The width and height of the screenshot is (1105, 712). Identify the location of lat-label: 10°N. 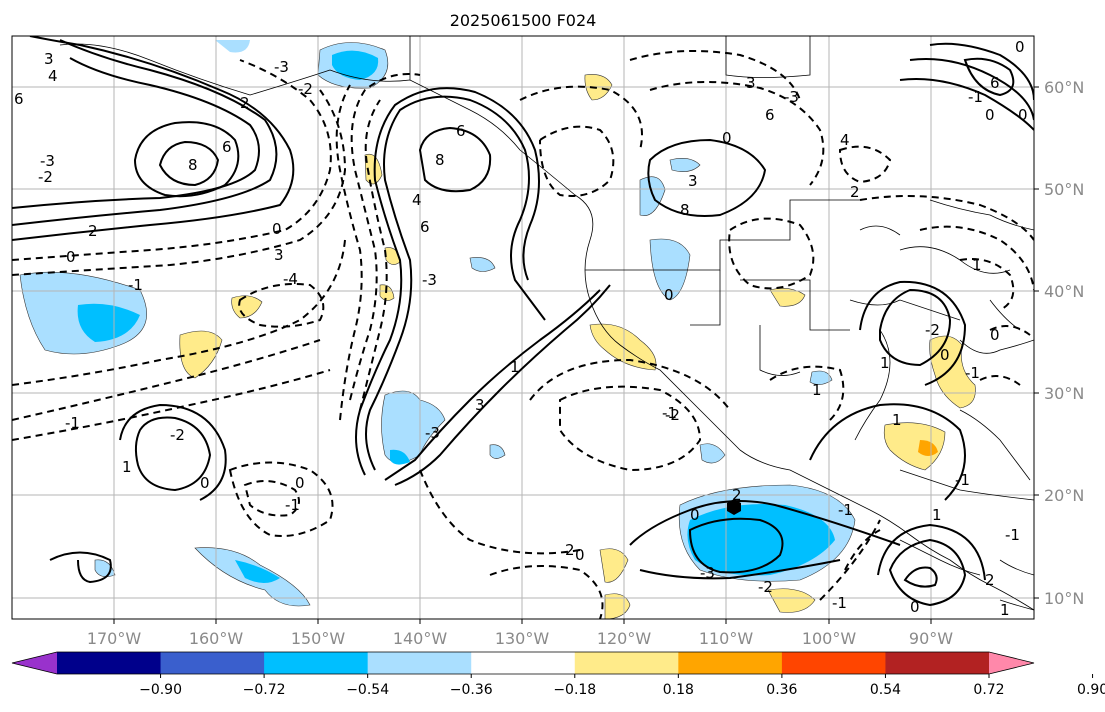
(1064, 598).